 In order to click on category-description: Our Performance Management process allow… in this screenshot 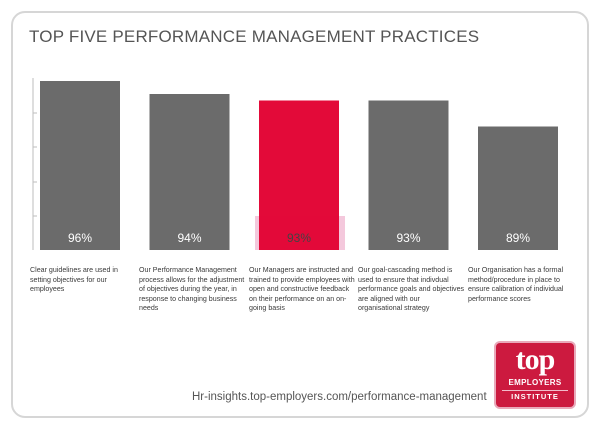, I will do `click(192, 289)`.